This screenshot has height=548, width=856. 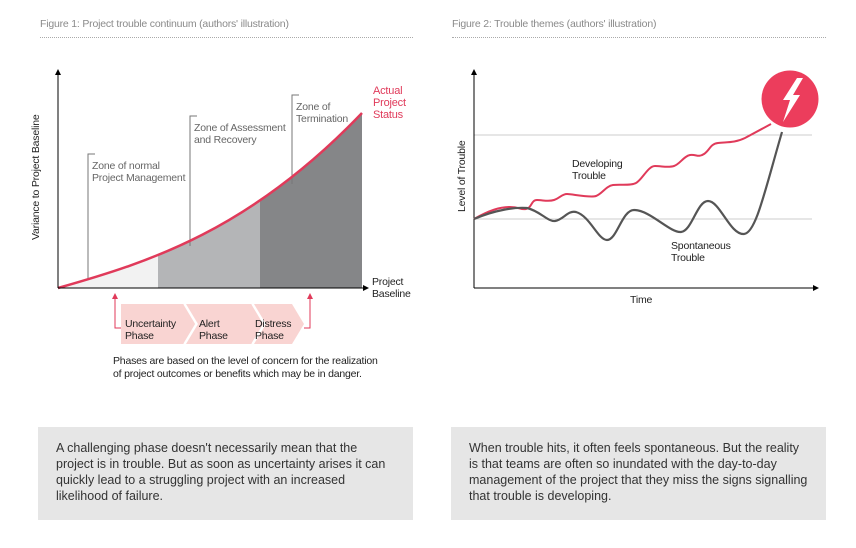 I want to click on phase2-label-2: Phase, so click(x=213, y=336).